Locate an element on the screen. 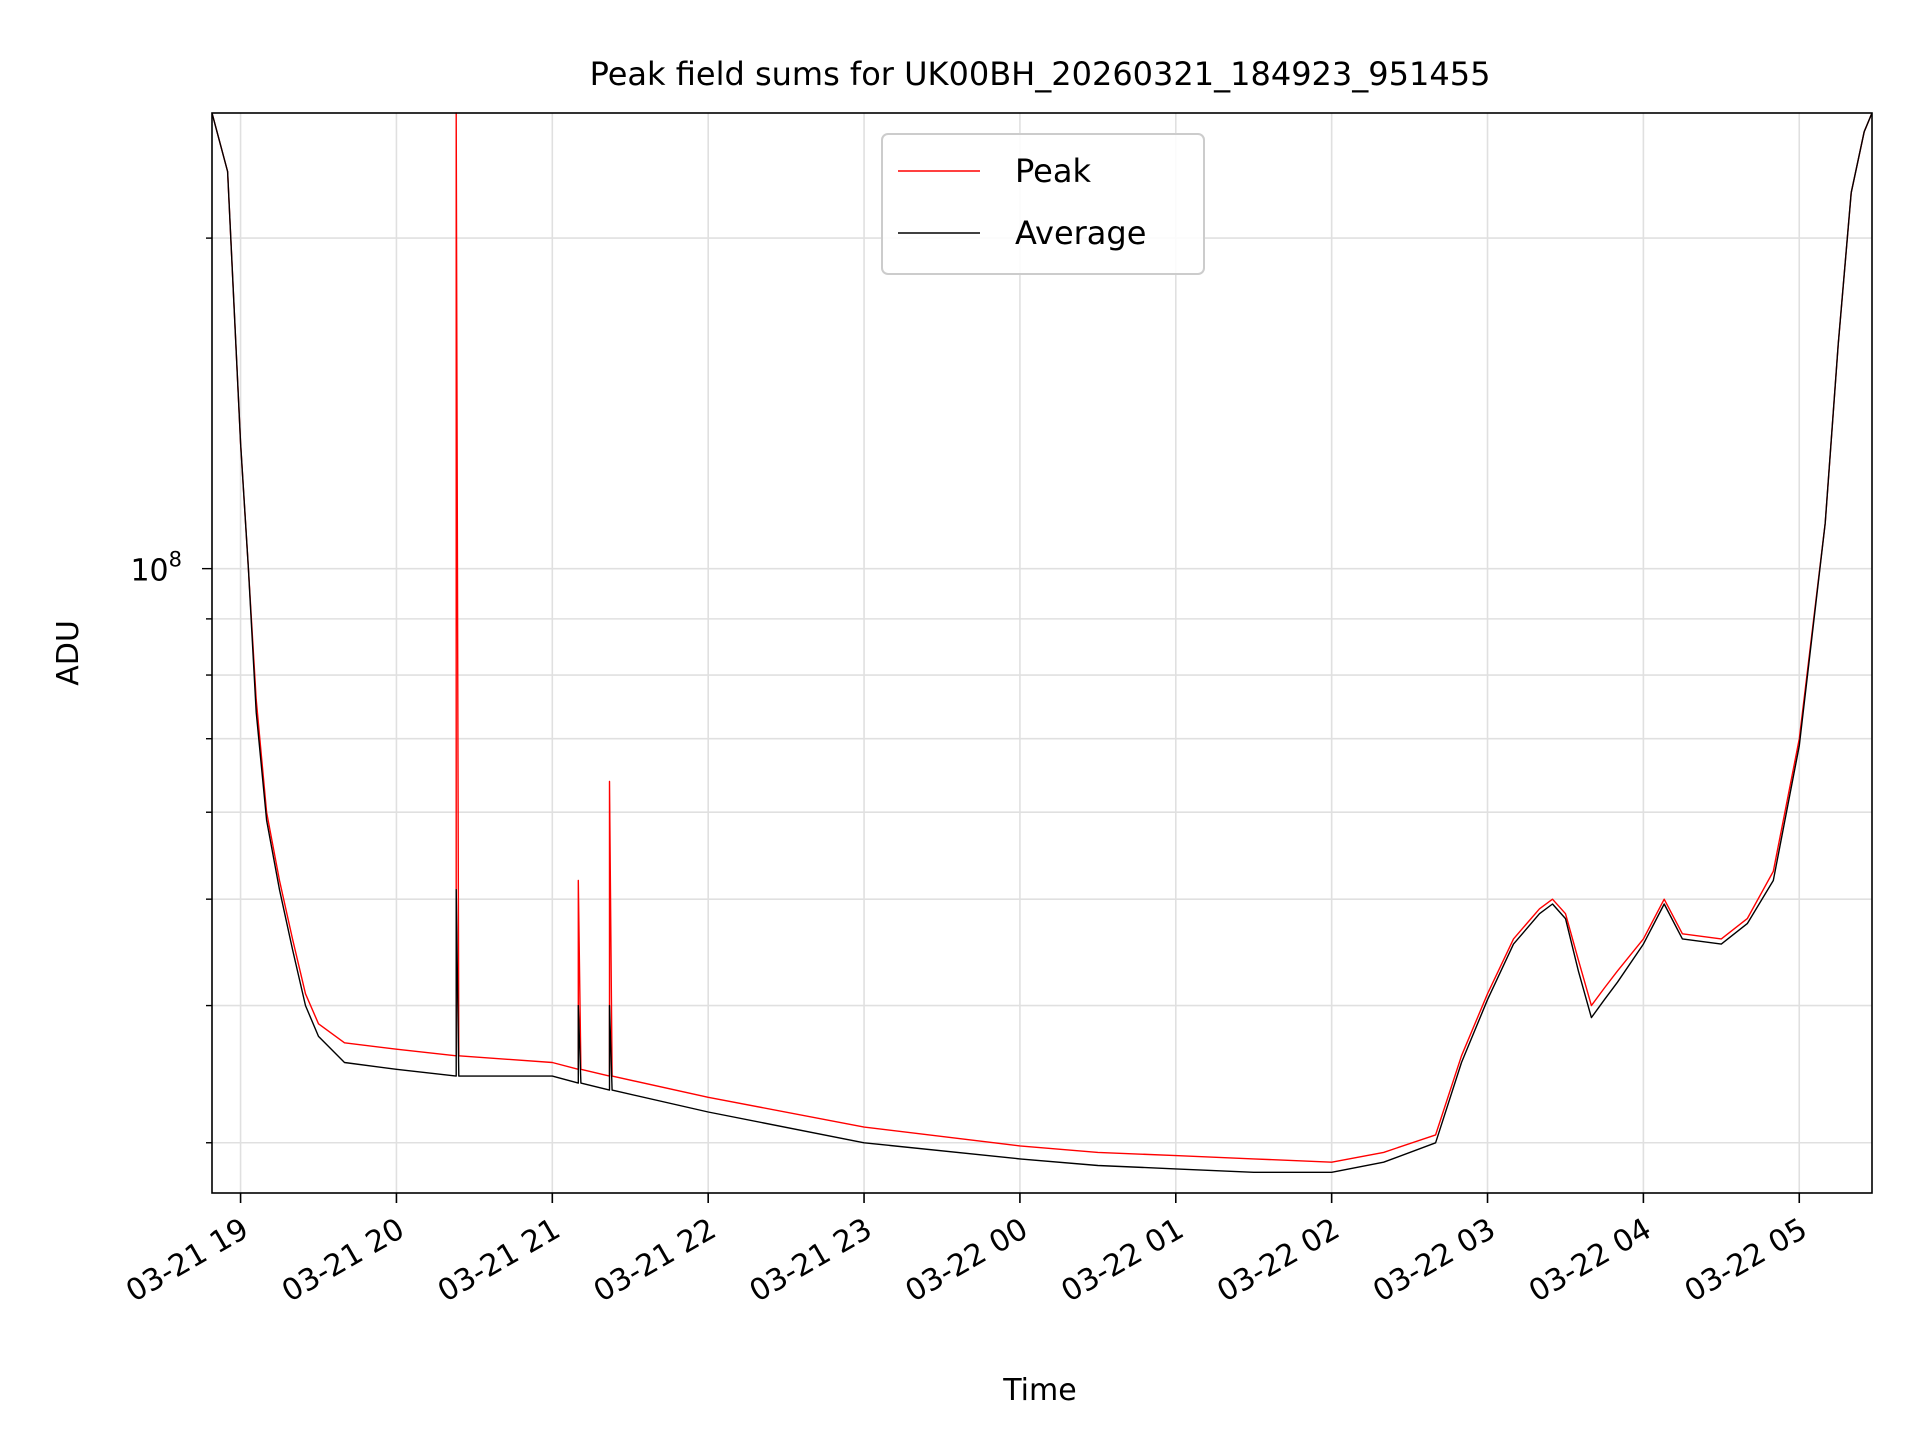 The width and height of the screenshot is (1920, 1440). legend-label-average: Average is located at coordinates (1080, 233).